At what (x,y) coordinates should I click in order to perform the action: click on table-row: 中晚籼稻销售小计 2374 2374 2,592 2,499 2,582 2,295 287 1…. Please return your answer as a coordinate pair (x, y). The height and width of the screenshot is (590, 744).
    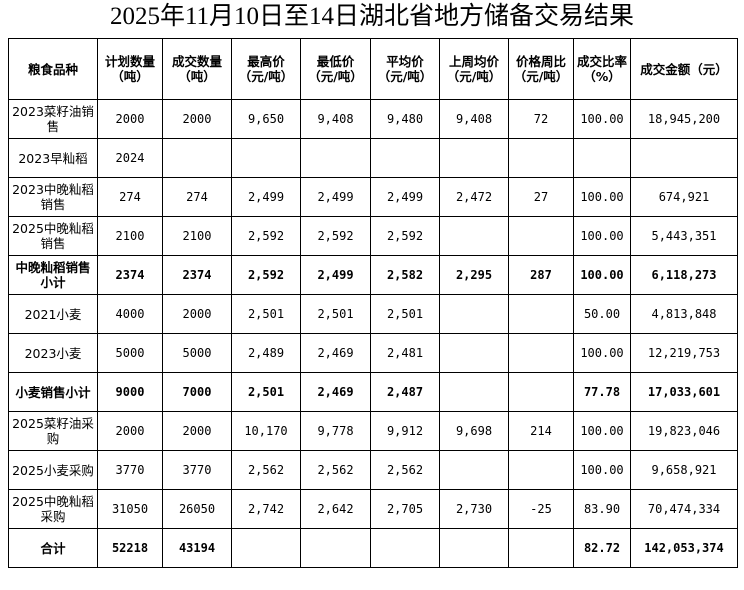
    Looking at the image, I should click on (373, 275).